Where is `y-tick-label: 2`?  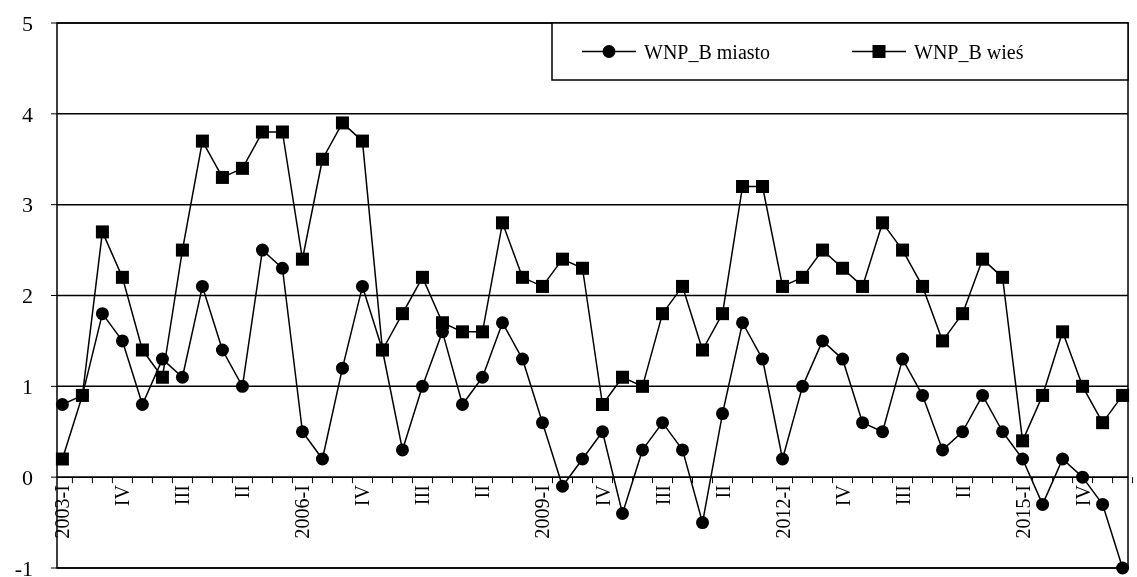
y-tick-label: 2 is located at coordinates (27, 296).